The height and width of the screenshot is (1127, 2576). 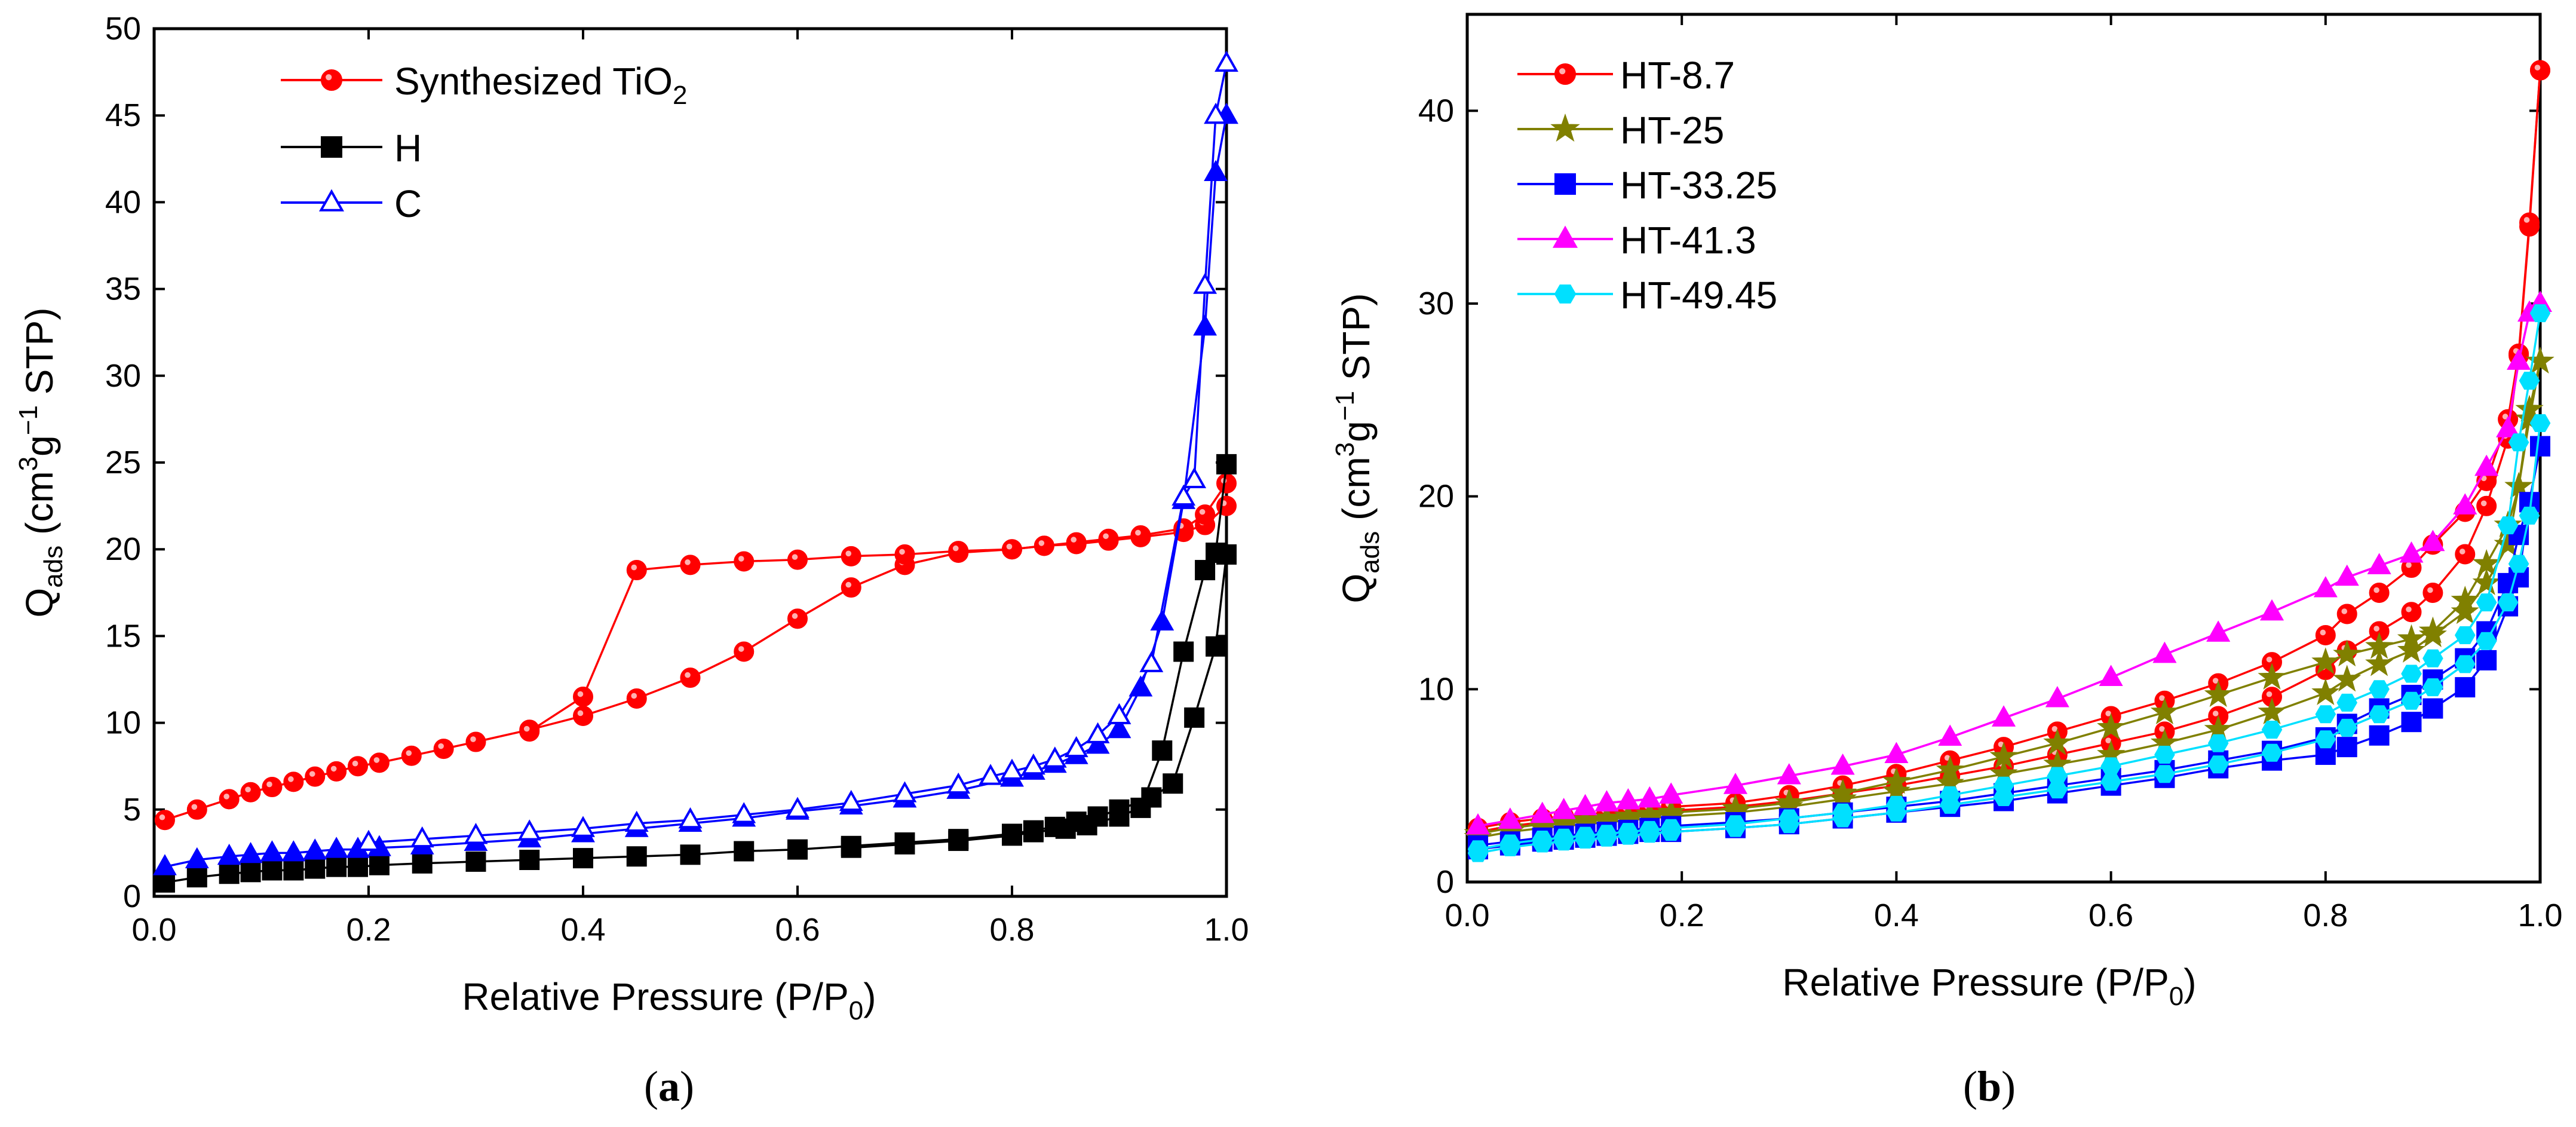 I want to click on legend-label-c: C, so click(x=408, y=203).